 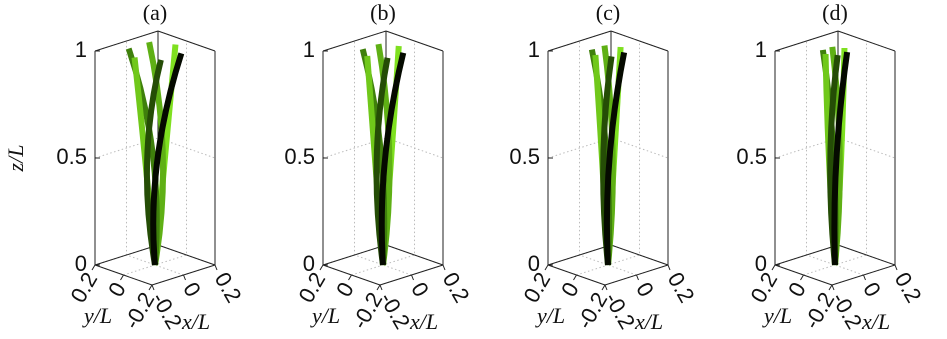 I want to click on panel-title: (d), so click(x=835, y=12).